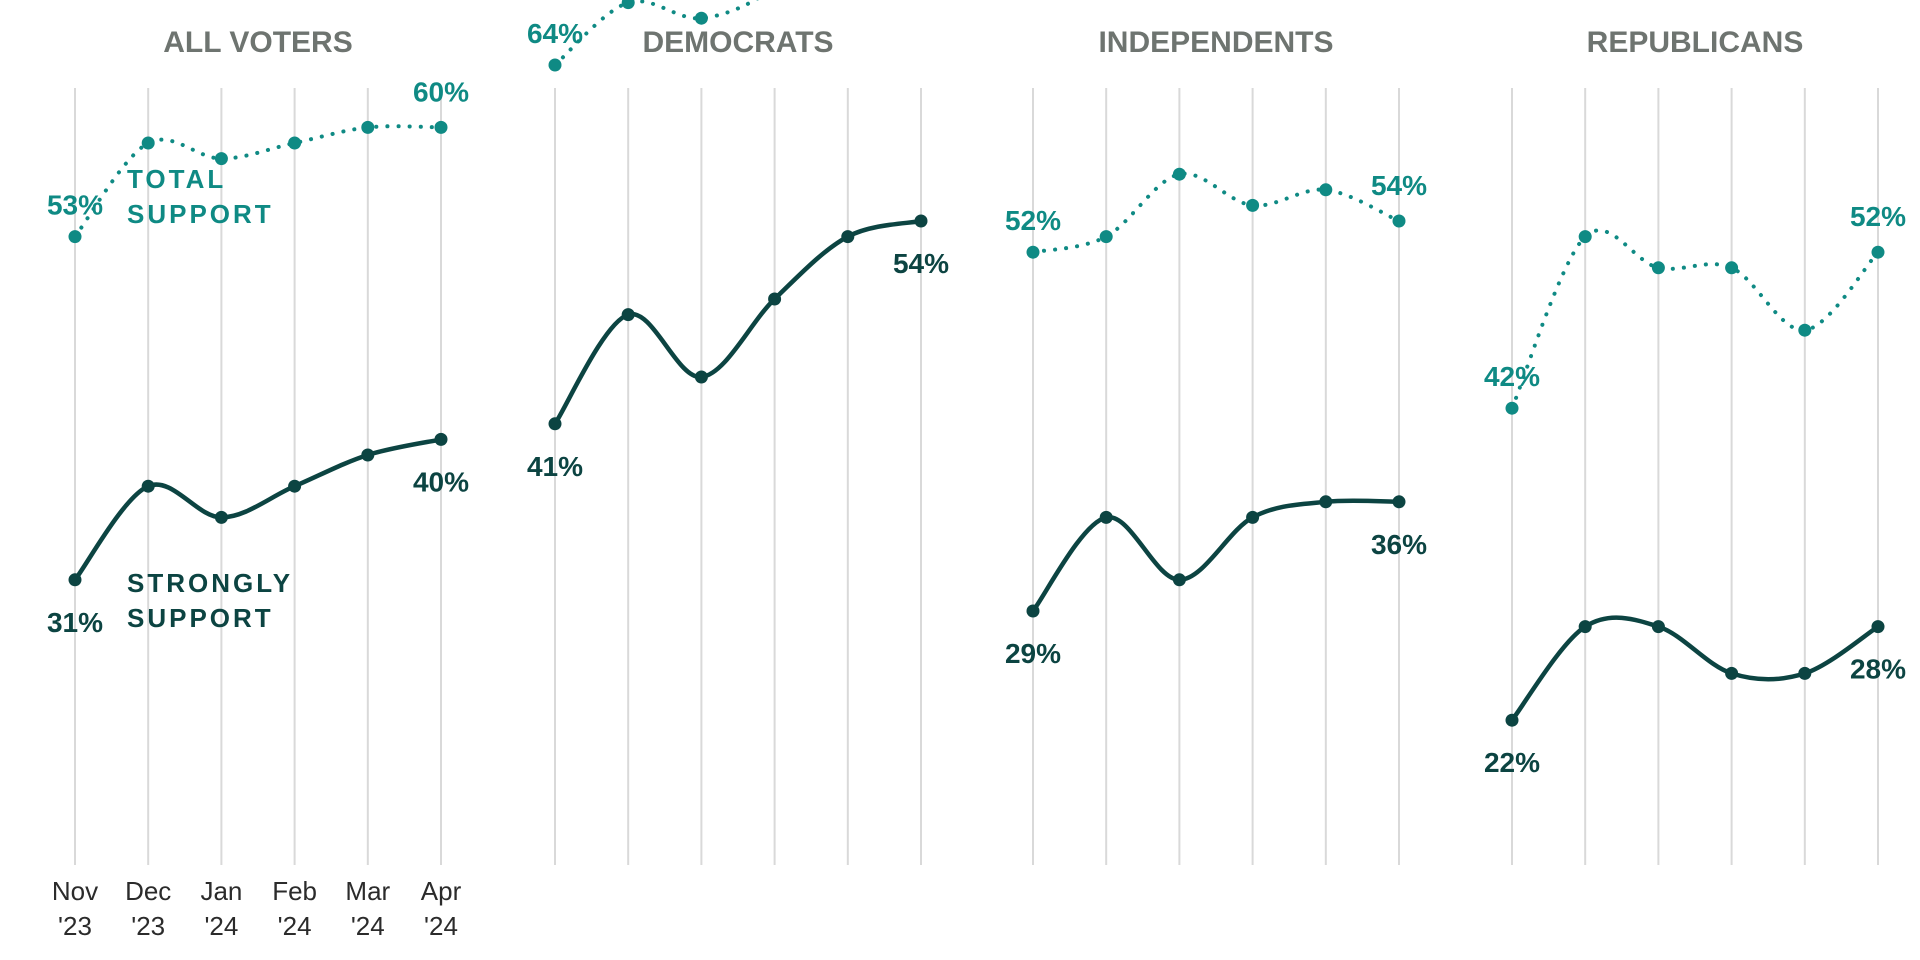 Image resolution: width=1920 pixels, height=960 pixels. What do you see at coordinates (737, 42) in the screenshot?
I see `panel-title: DEMOCRATS` at bounding box center [737, 42].